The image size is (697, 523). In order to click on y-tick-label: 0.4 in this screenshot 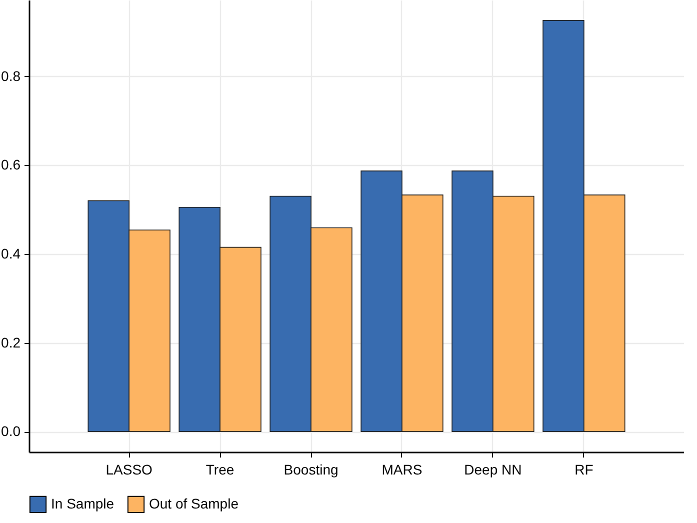, I will do `click(11, 253)`.